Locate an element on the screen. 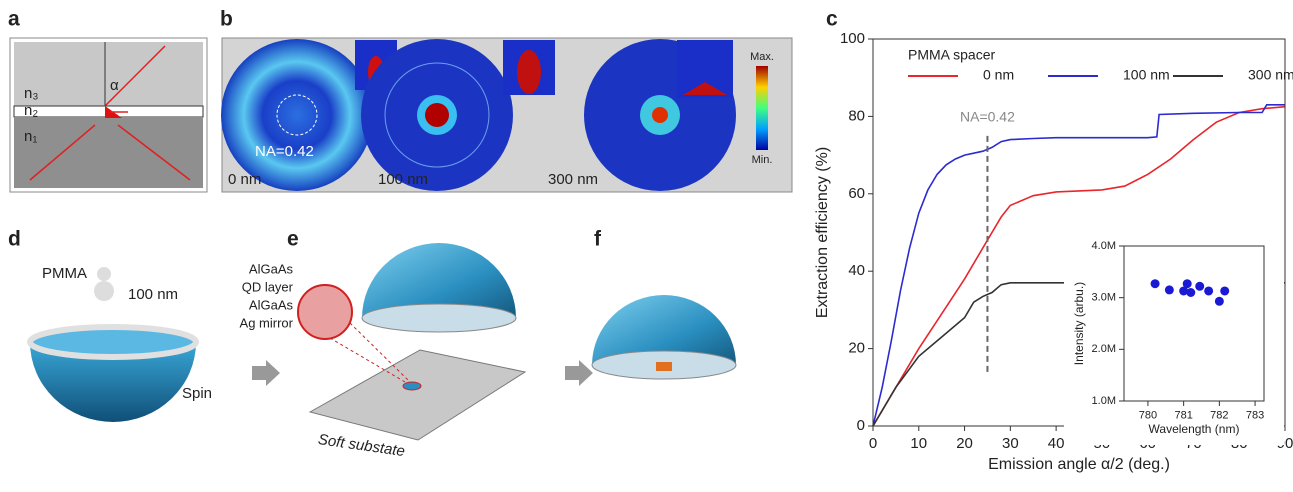 The height and width of the screenshot is (492, 1293). data-line is located at coordinates (1078, 354).